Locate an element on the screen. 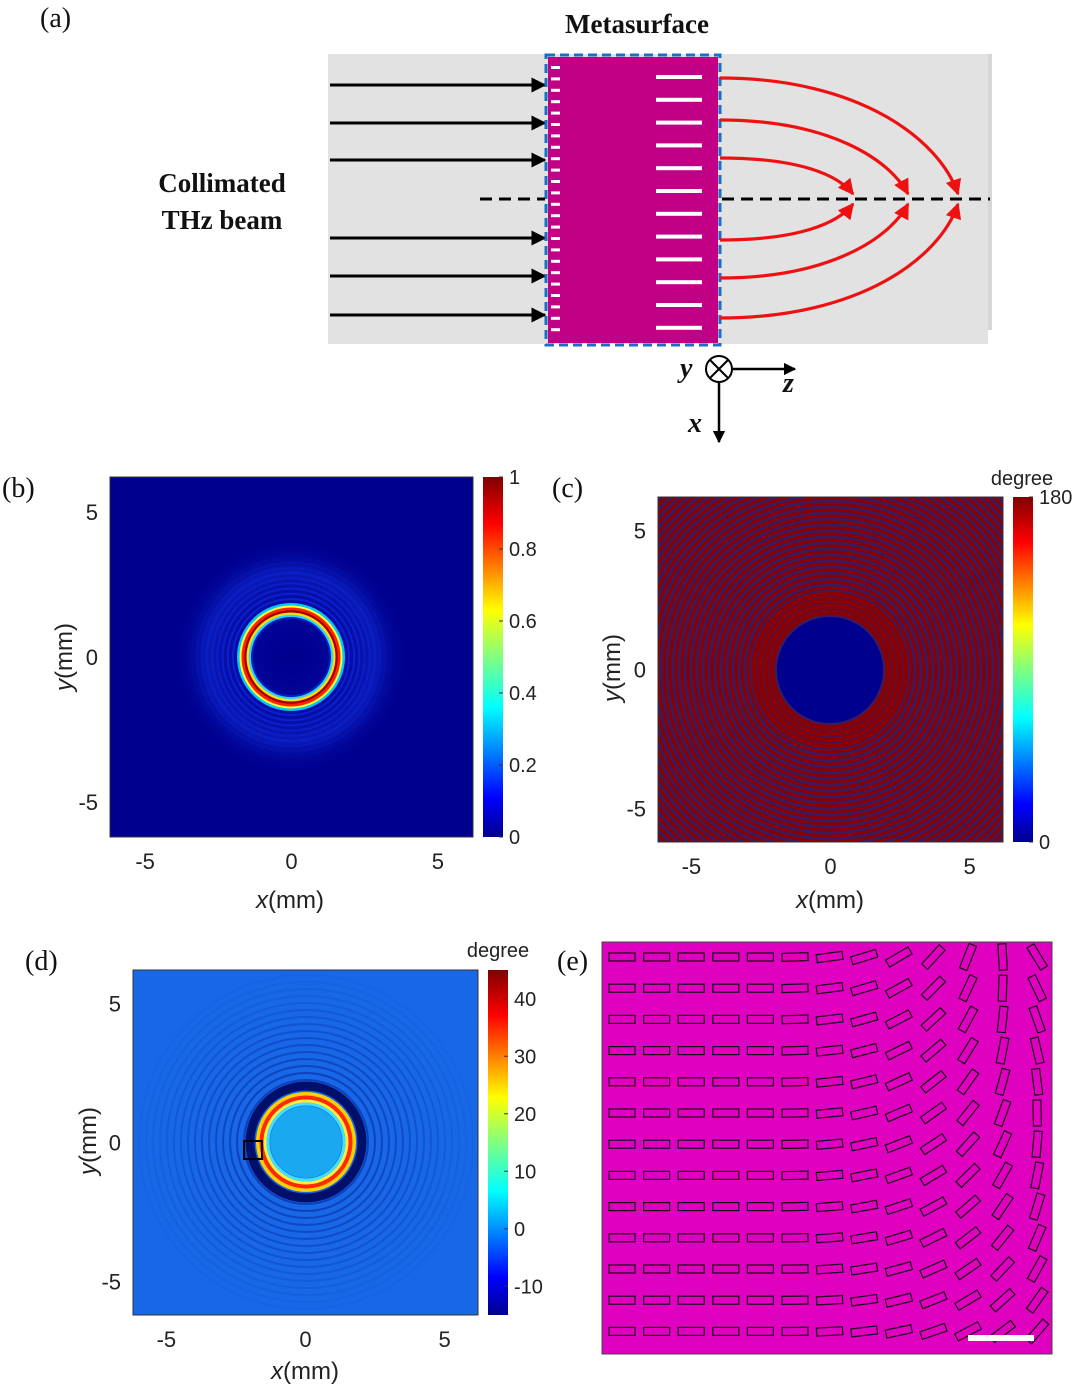  panel-c-ytick-label: 0 is located at coordinates (640, 670).